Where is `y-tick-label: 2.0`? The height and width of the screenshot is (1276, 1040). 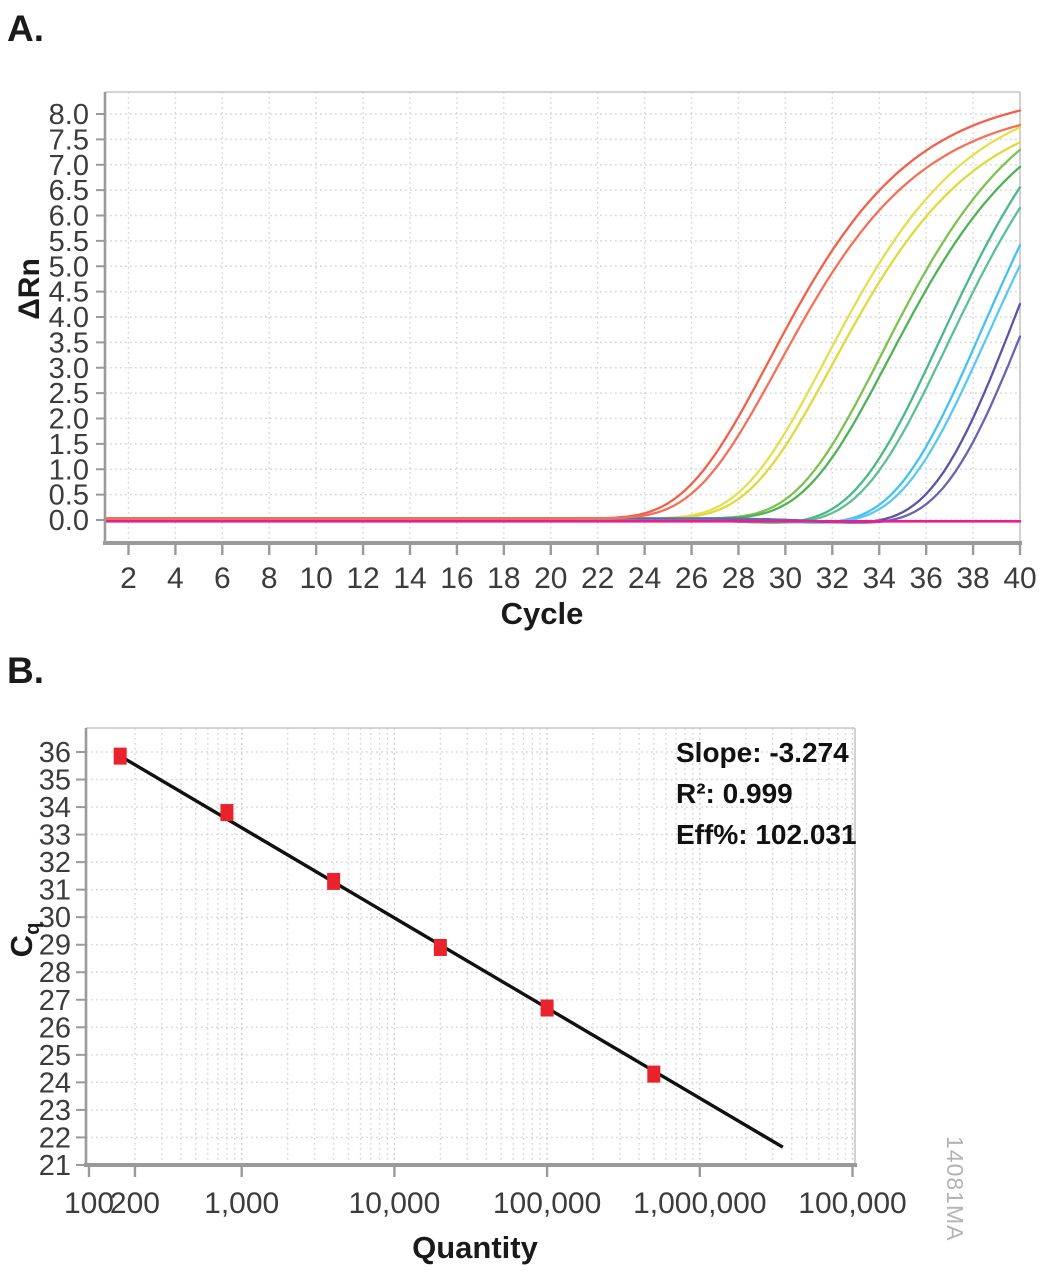 y-tick-label: 2.0 is located at coordinates (69, 420).